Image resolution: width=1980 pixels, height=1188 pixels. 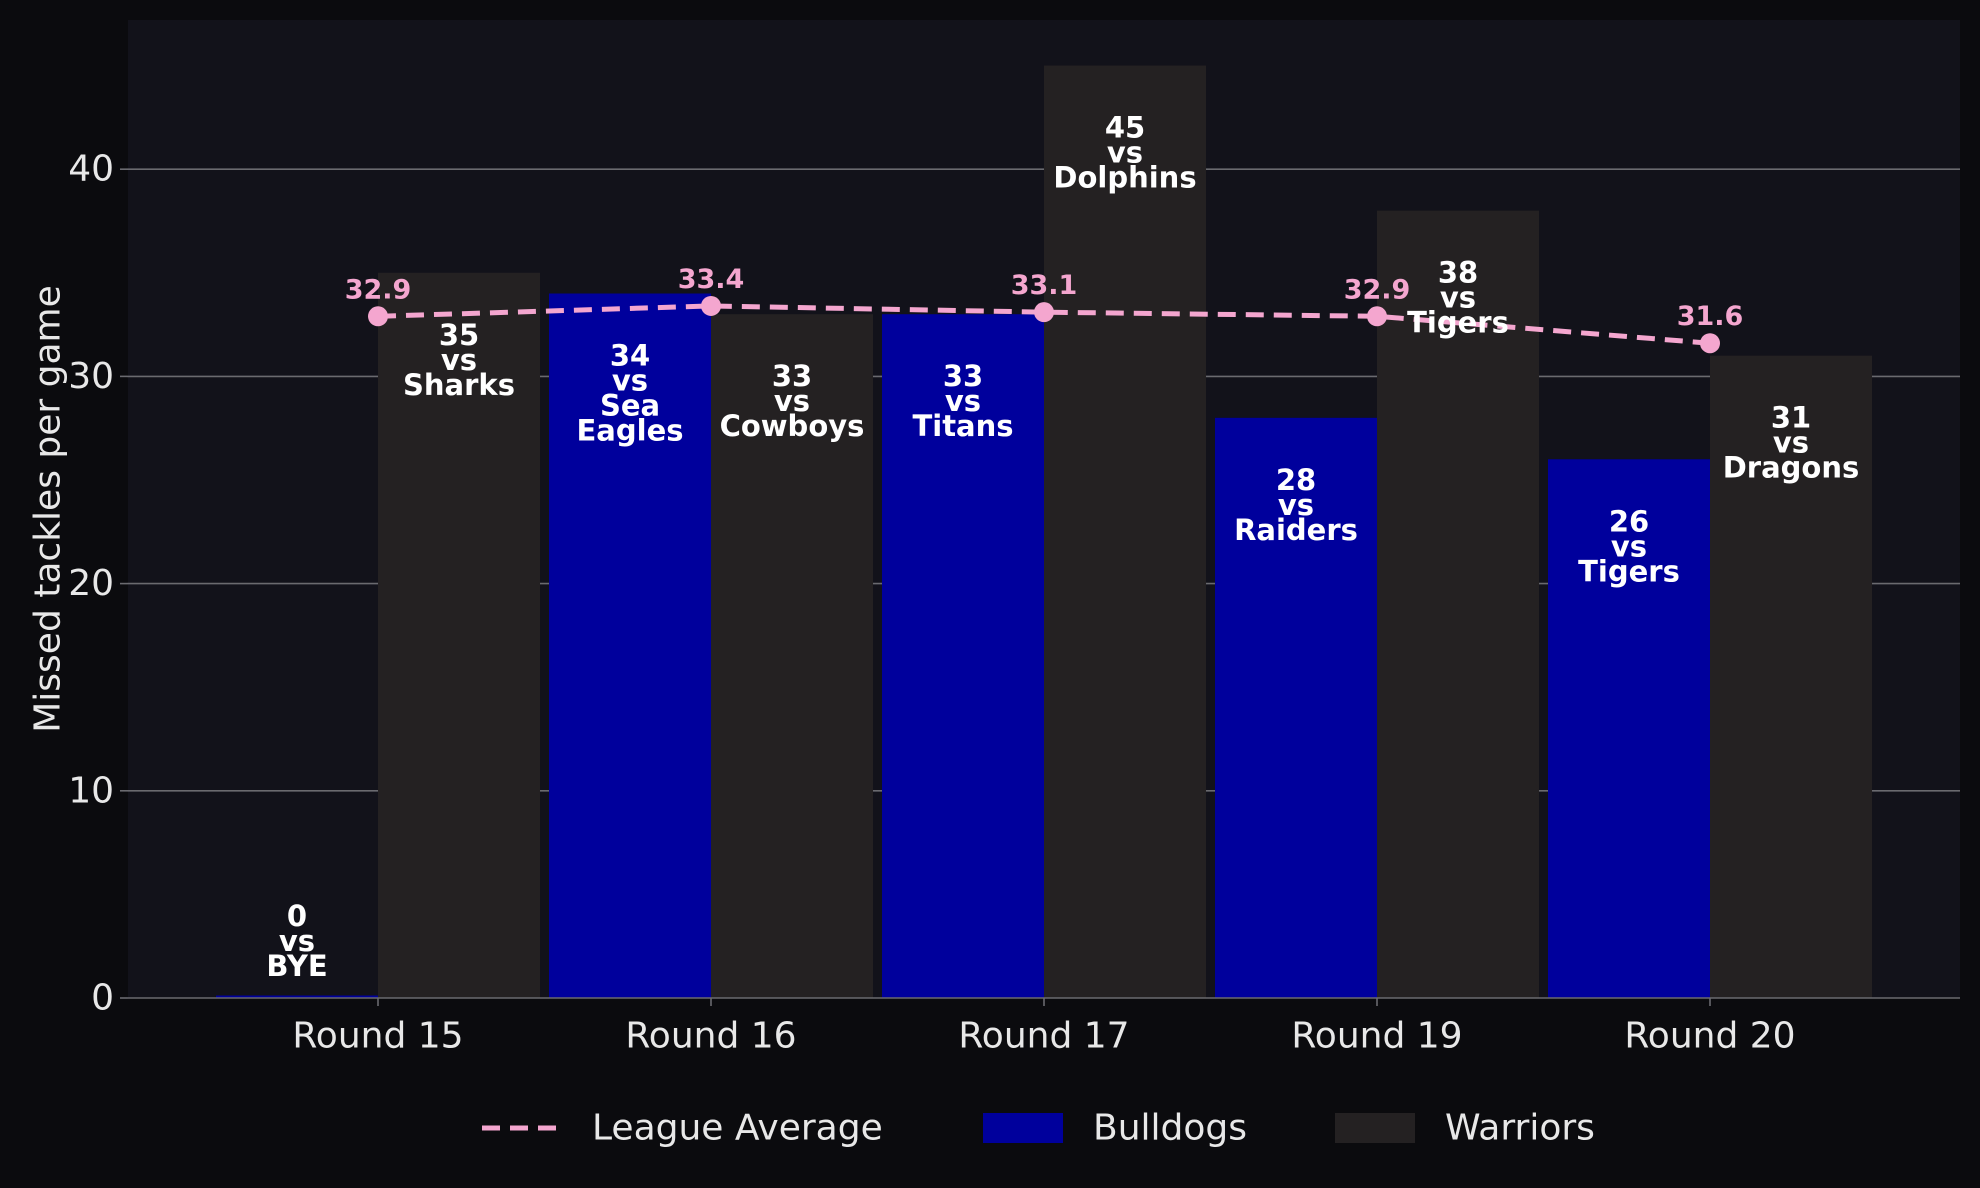 I want to click on legend: League Average Bulldogs Warriors, so click(x=1038, y=1128).